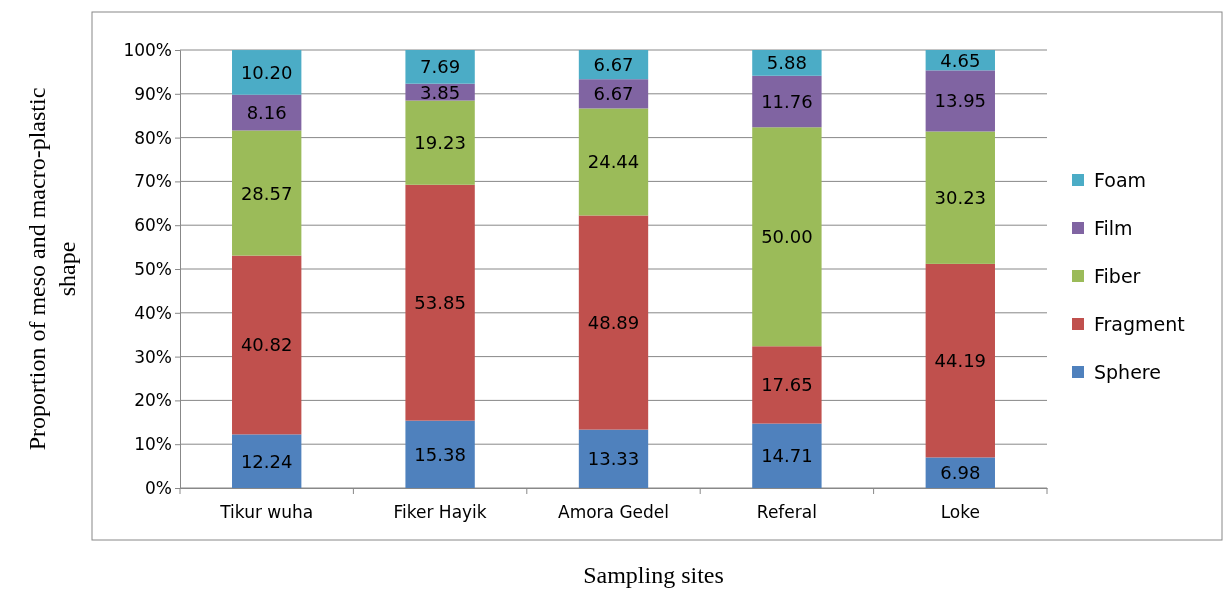 Image resolution: width=1225 pixels, height=592 pixels. I want to click on legend-label: Film, so click(1113, 228).